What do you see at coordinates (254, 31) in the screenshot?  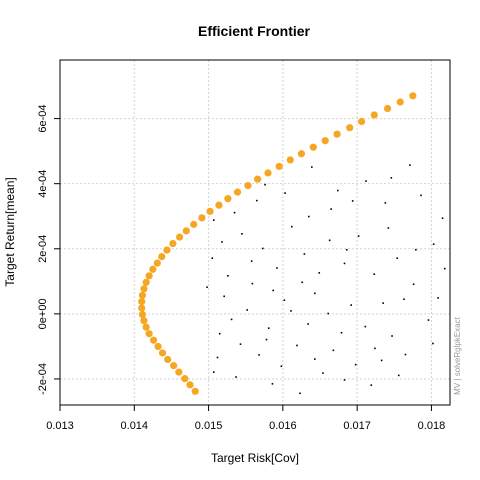 I see `chart-title: Efficient Frontier` at bounding box center [254, 31].